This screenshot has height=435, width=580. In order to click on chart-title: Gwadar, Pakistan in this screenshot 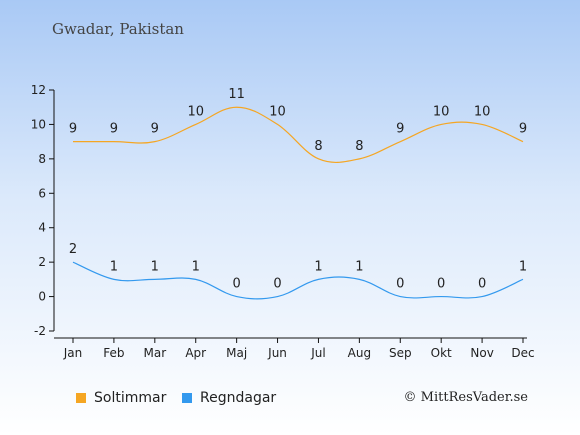, I will do `click(118, 29)`.